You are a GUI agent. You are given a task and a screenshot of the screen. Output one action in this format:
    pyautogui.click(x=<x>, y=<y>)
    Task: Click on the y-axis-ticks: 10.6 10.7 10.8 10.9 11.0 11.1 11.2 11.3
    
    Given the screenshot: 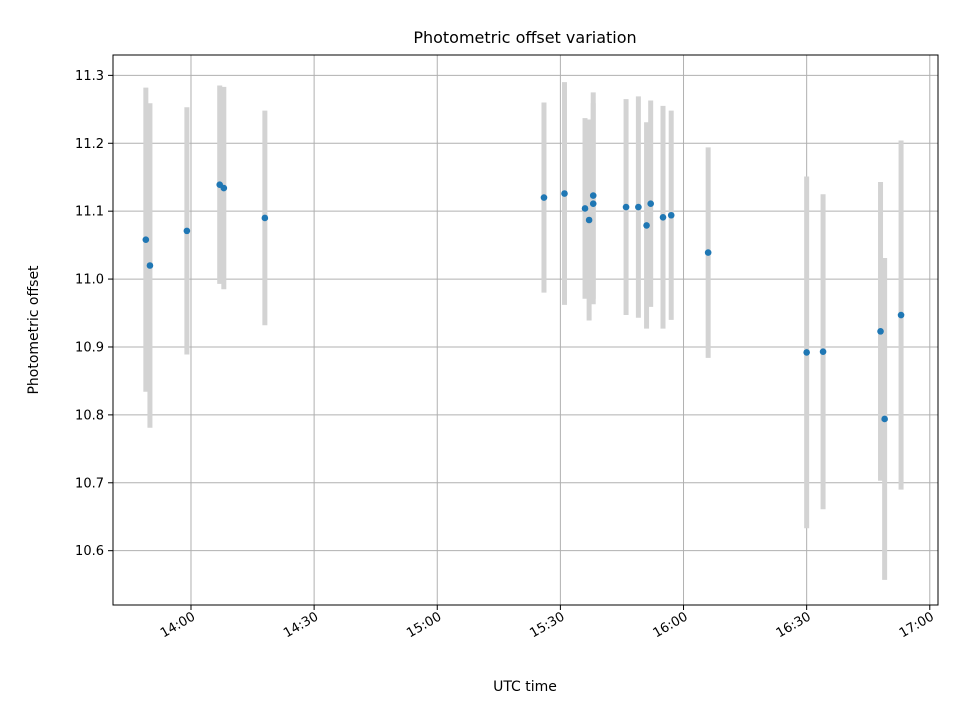 What is the action you would take?
    pyautogui.click(x=94, y=314)
    